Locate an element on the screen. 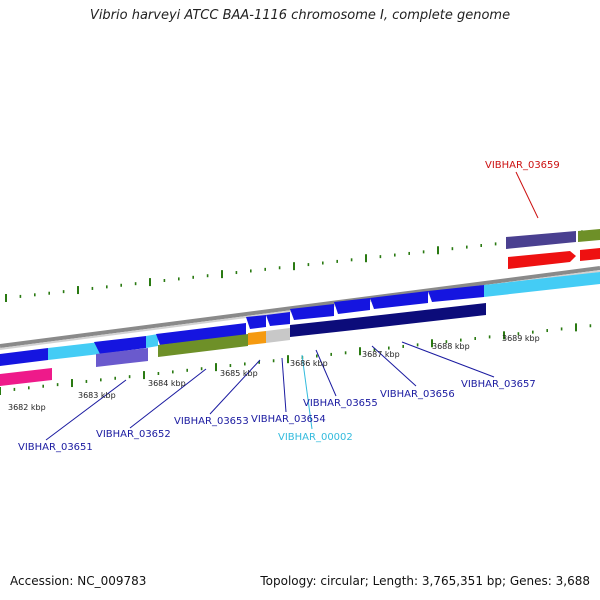  gene-label-03657: VIBHAR_03657 is located at coordinates (498, 384).